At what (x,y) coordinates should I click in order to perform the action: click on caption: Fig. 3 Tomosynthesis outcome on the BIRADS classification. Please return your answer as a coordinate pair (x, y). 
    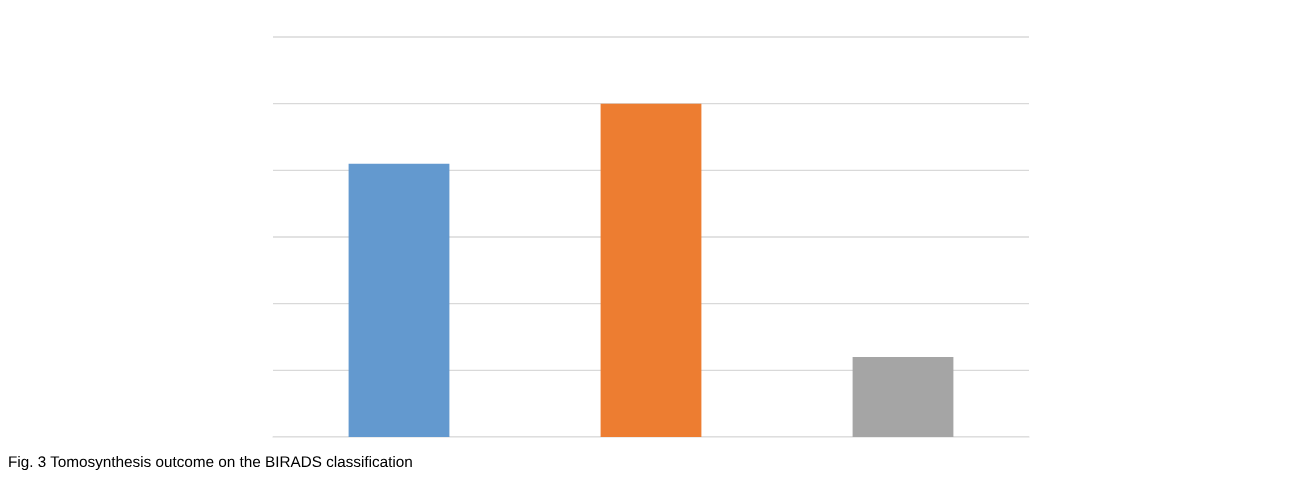
    Looking at the image, I should click on (210, 463).